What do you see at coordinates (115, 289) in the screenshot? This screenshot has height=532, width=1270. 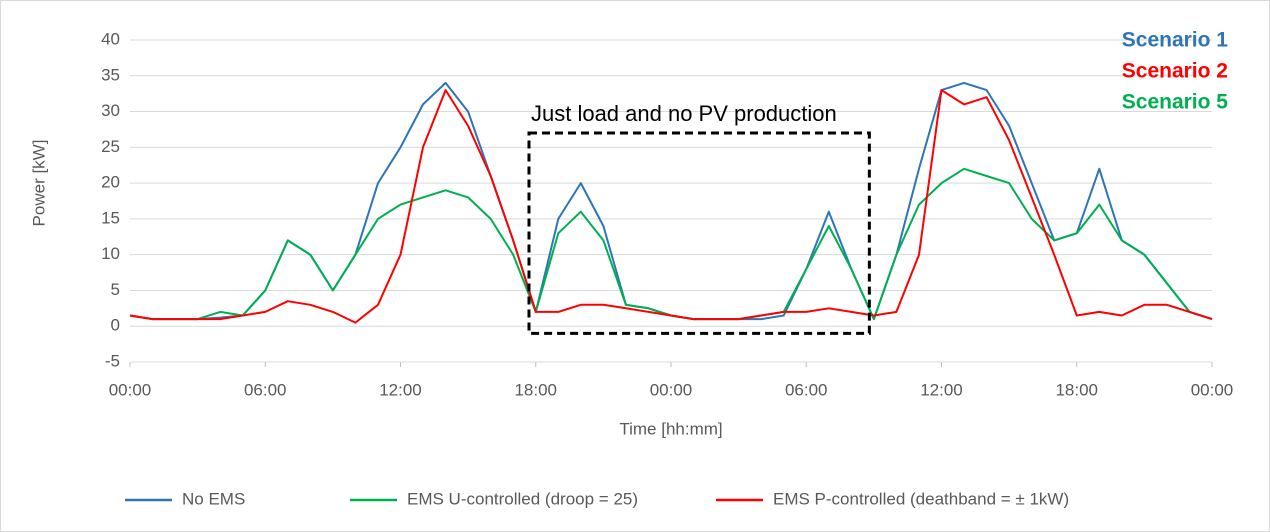 I see `y-tick-label: 5` at bounding box center [115, 289].